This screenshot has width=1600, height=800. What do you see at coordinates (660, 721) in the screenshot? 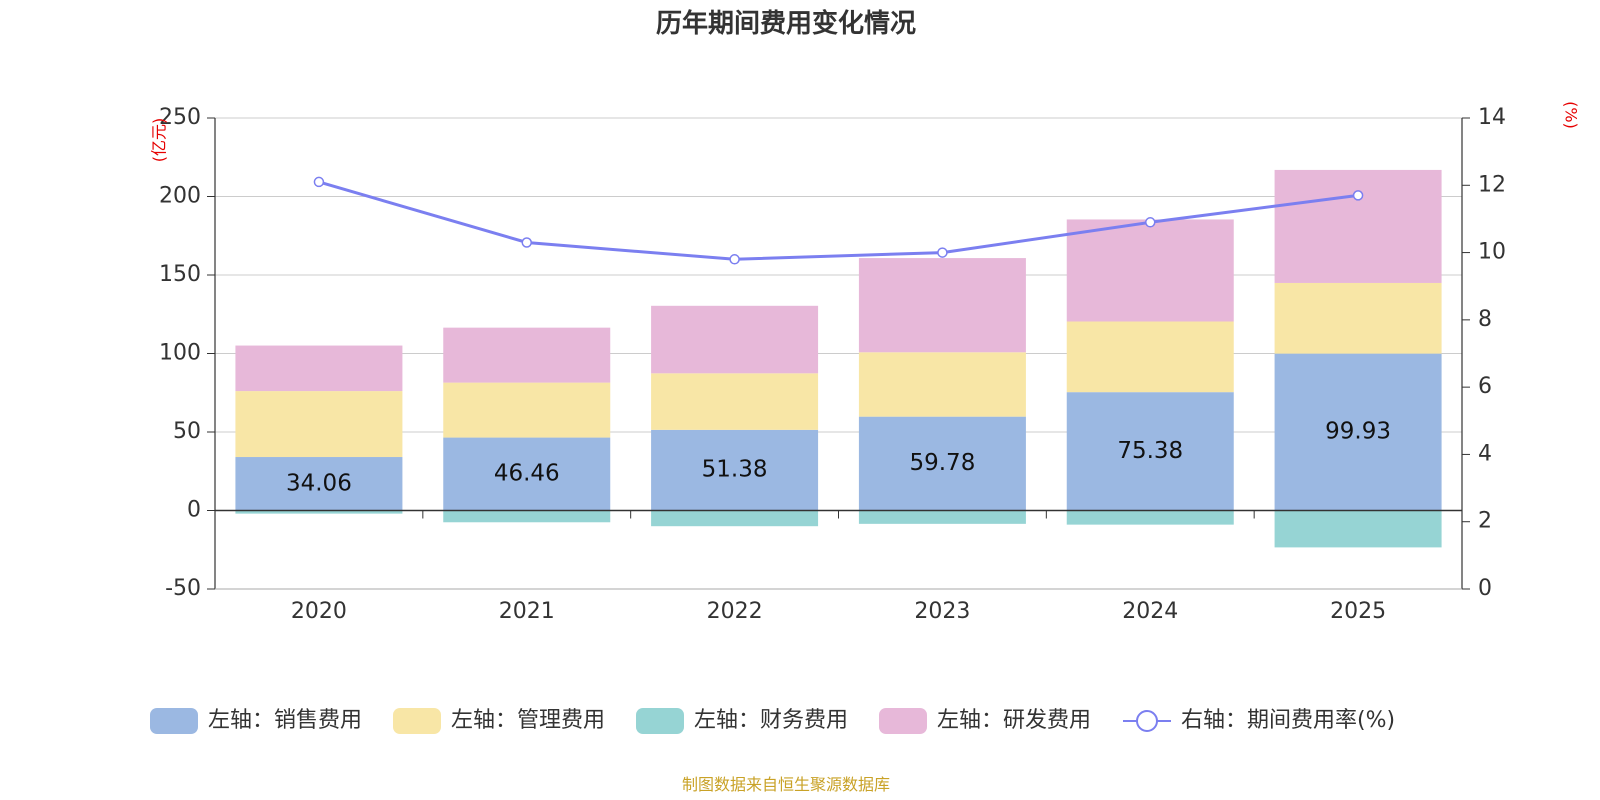
I see `legend-marker-finance` at bounding box center [660, 721].